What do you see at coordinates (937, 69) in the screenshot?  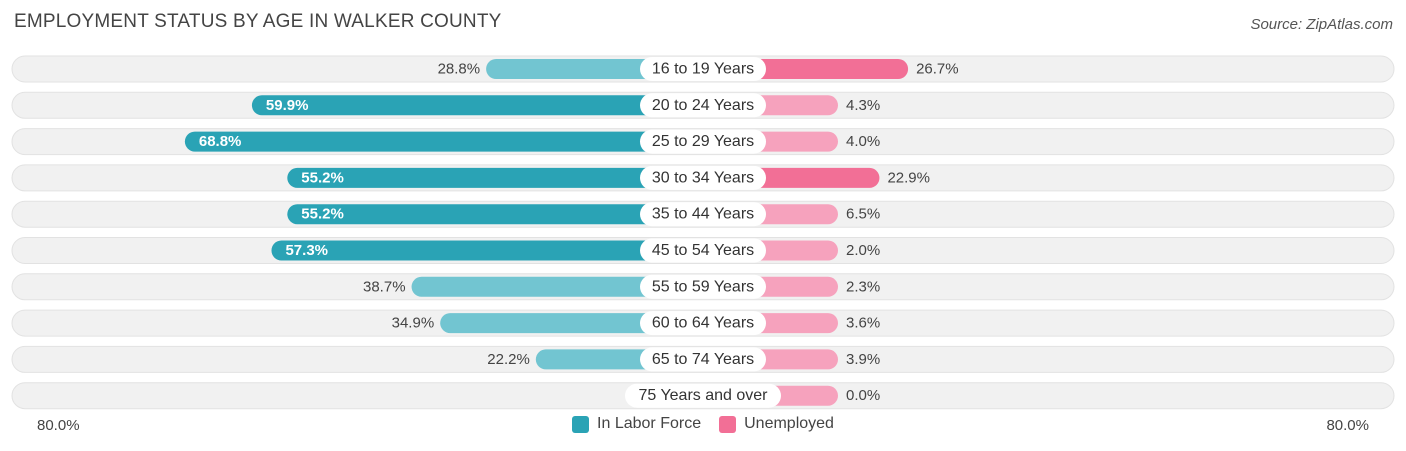 I see `unemployed-value-label: 26.7%` at bounding box center [937, 69].